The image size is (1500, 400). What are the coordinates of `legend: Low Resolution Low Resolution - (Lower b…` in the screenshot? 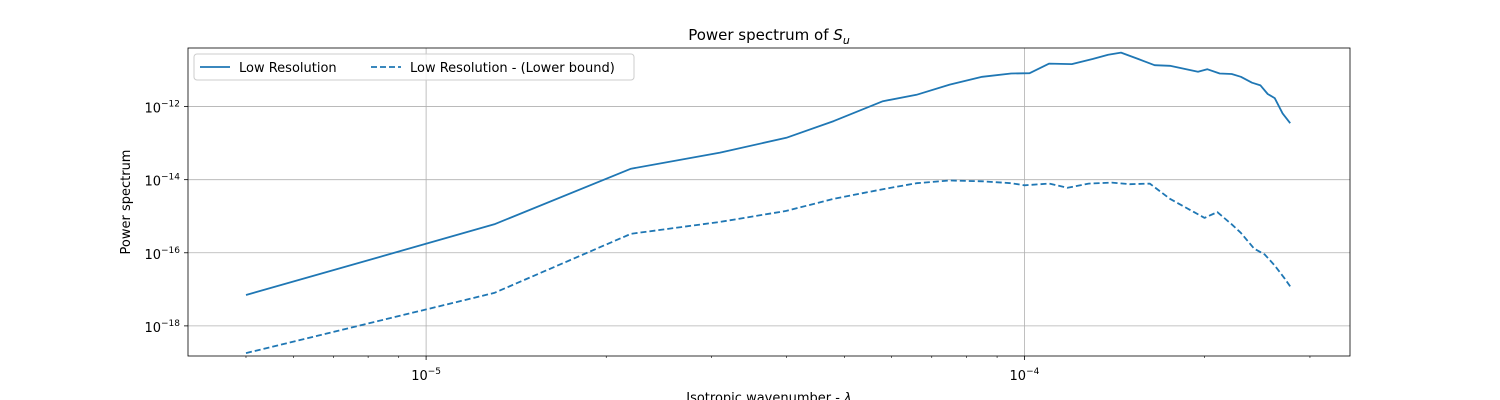 It's located at (414, 67).